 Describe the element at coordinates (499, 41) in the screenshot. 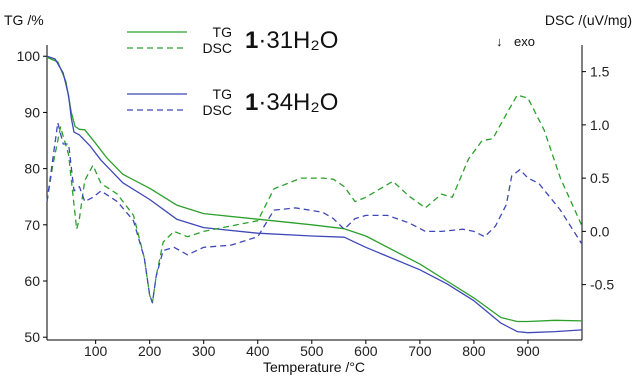

I see `exo-arrow-icon: ↓` at that location.